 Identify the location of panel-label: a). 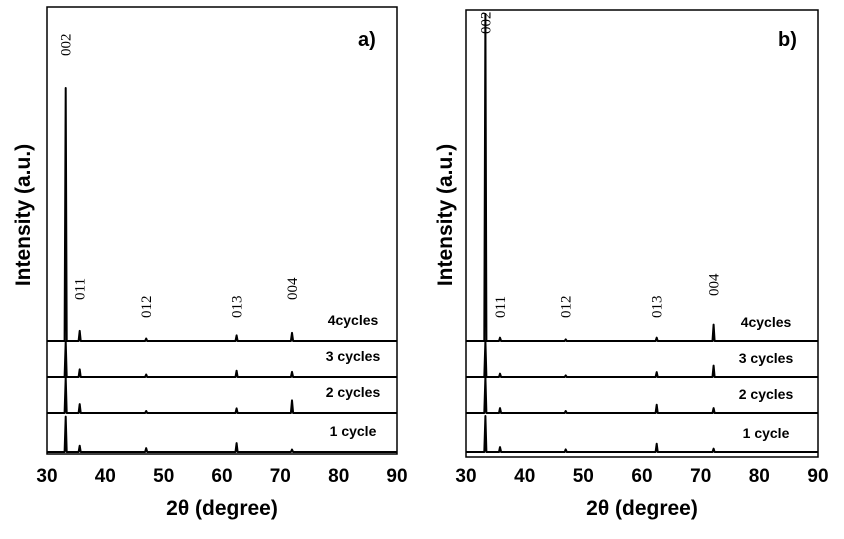
(367, 40).